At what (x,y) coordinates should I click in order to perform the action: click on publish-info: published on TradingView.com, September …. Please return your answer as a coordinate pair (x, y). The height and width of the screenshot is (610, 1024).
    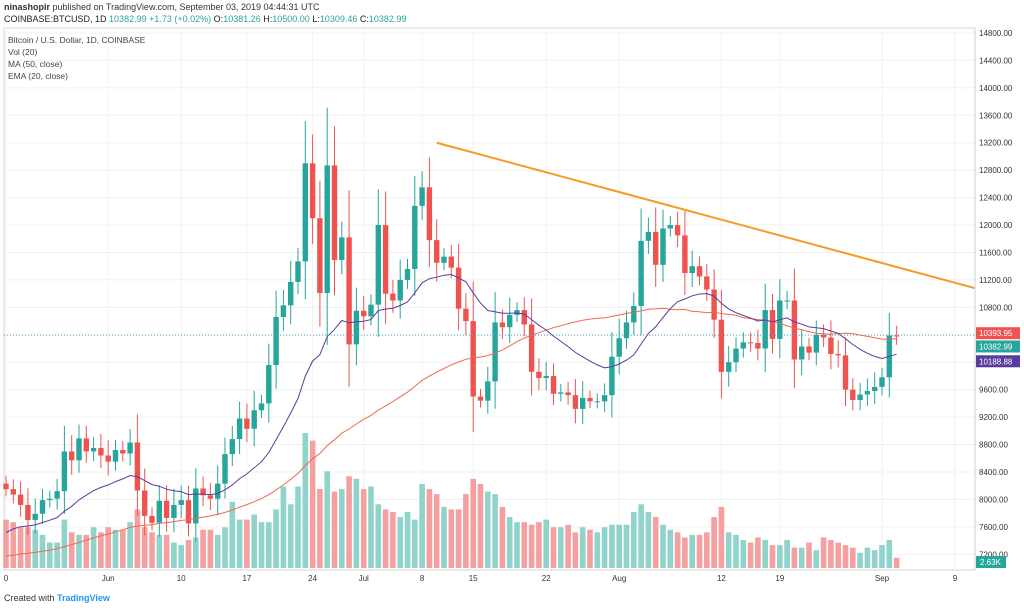
    Looking at the image, I should click on (186, 7).